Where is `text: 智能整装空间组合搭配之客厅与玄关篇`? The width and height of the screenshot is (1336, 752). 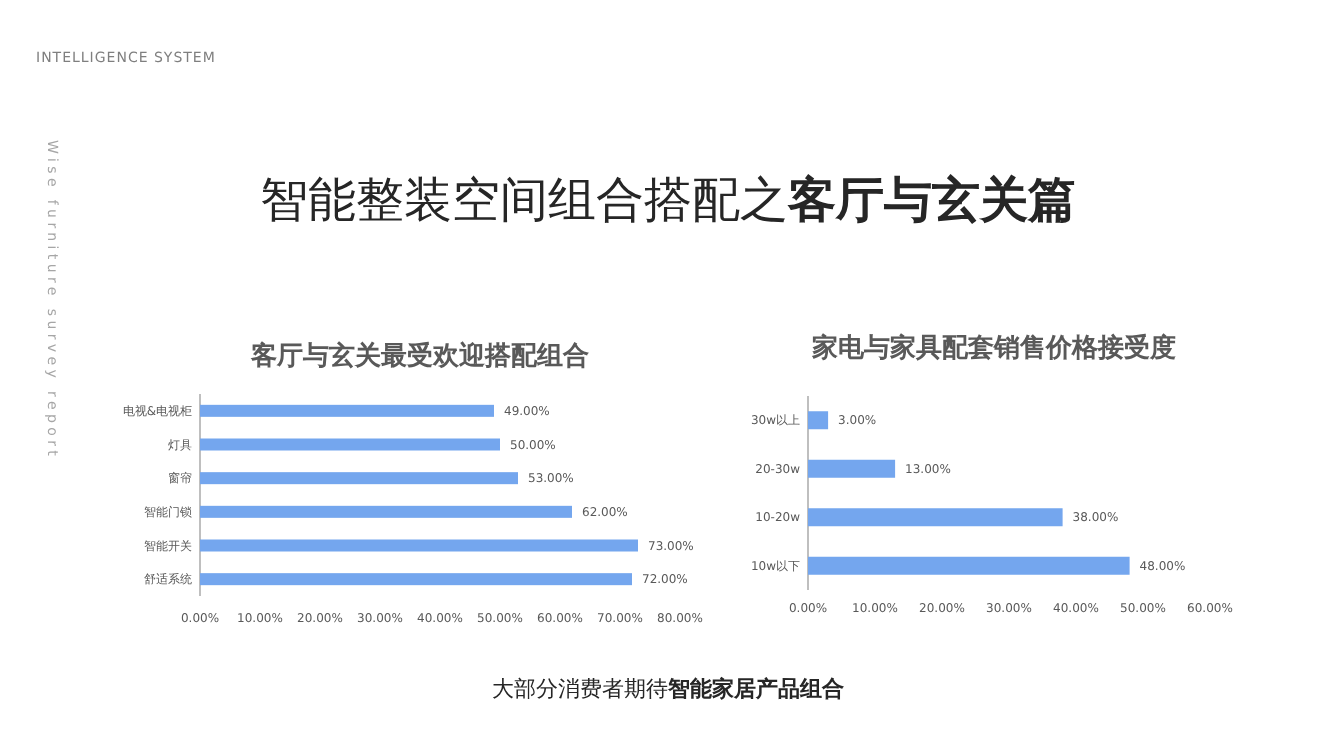 text: 智能整装空间组合搭配之客厅与玄关篇 is located at coordinates (668, 200).